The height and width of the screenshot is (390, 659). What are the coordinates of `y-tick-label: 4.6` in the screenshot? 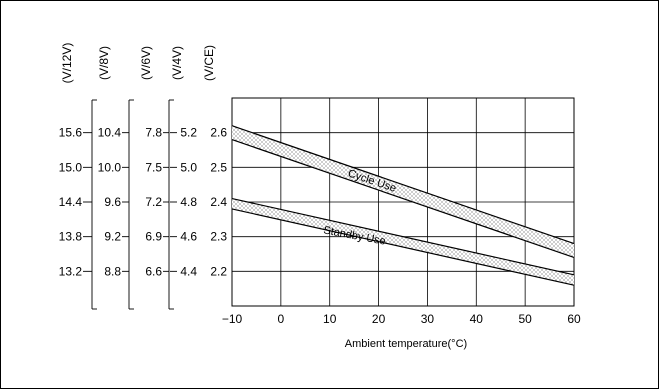 It's located at (188, 237).